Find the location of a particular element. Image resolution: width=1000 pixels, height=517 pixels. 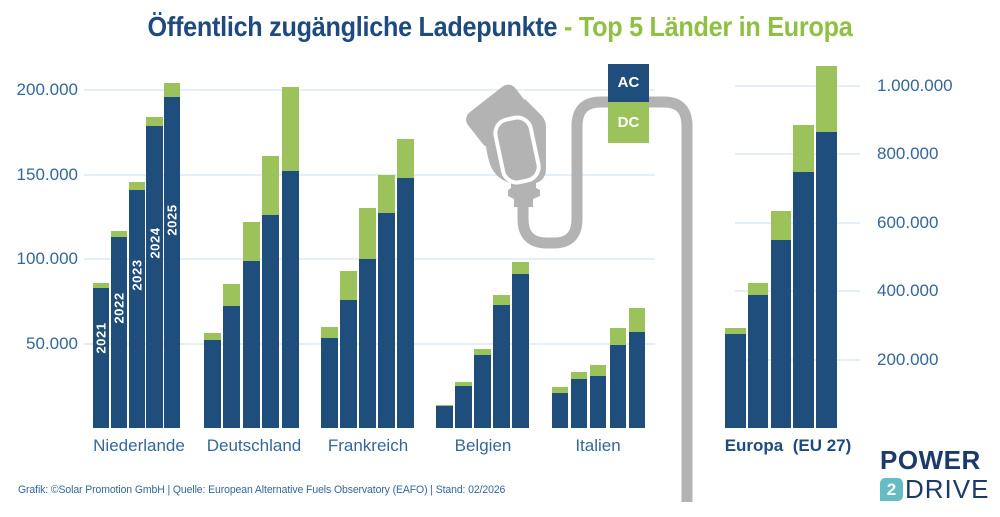

legend-ac-label: AC is located at coordinates (628, 83).